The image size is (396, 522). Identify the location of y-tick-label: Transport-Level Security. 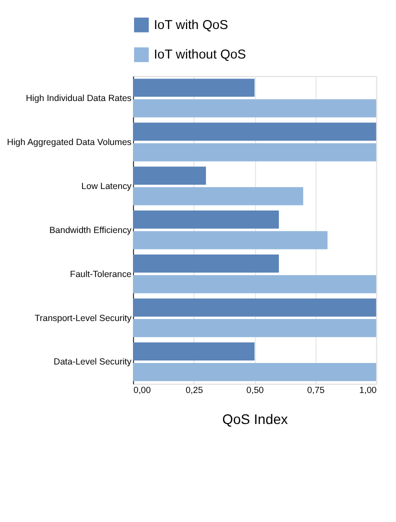
(83, 317).